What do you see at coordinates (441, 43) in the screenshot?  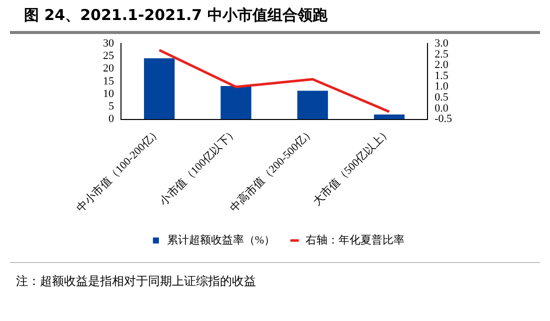 I see `y2-tick-label: 3.0` at bounding box center [441, 43].